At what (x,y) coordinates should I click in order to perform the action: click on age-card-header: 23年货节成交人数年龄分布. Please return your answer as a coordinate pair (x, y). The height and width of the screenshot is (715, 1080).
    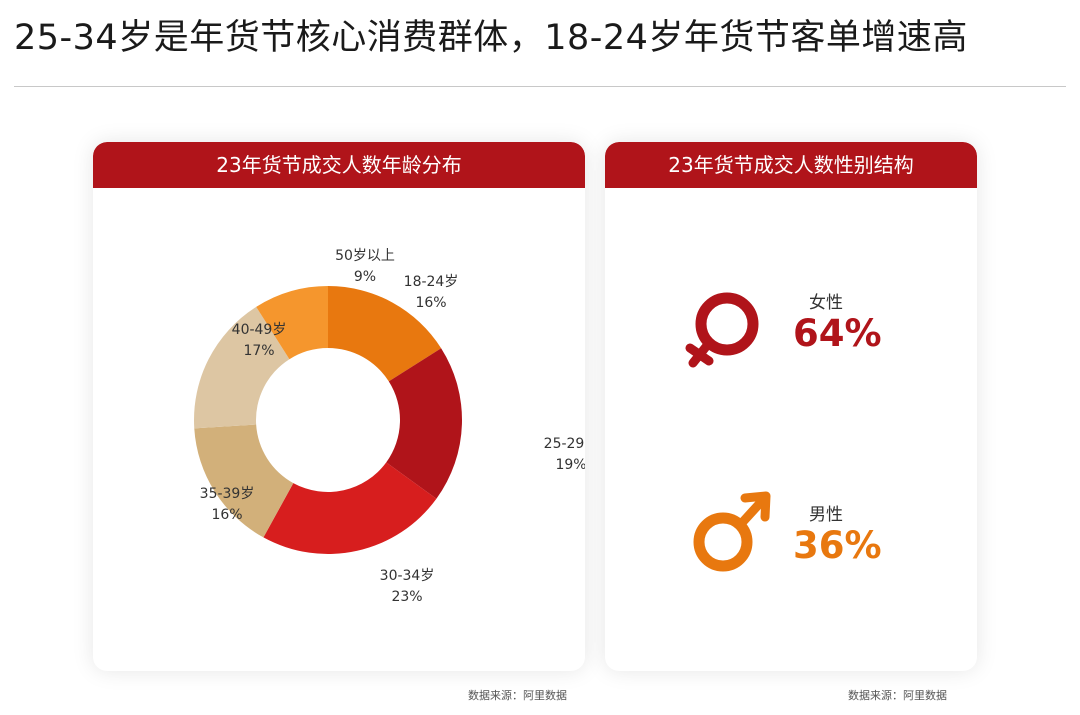
    Looking at the image, I should click on (339, 165).